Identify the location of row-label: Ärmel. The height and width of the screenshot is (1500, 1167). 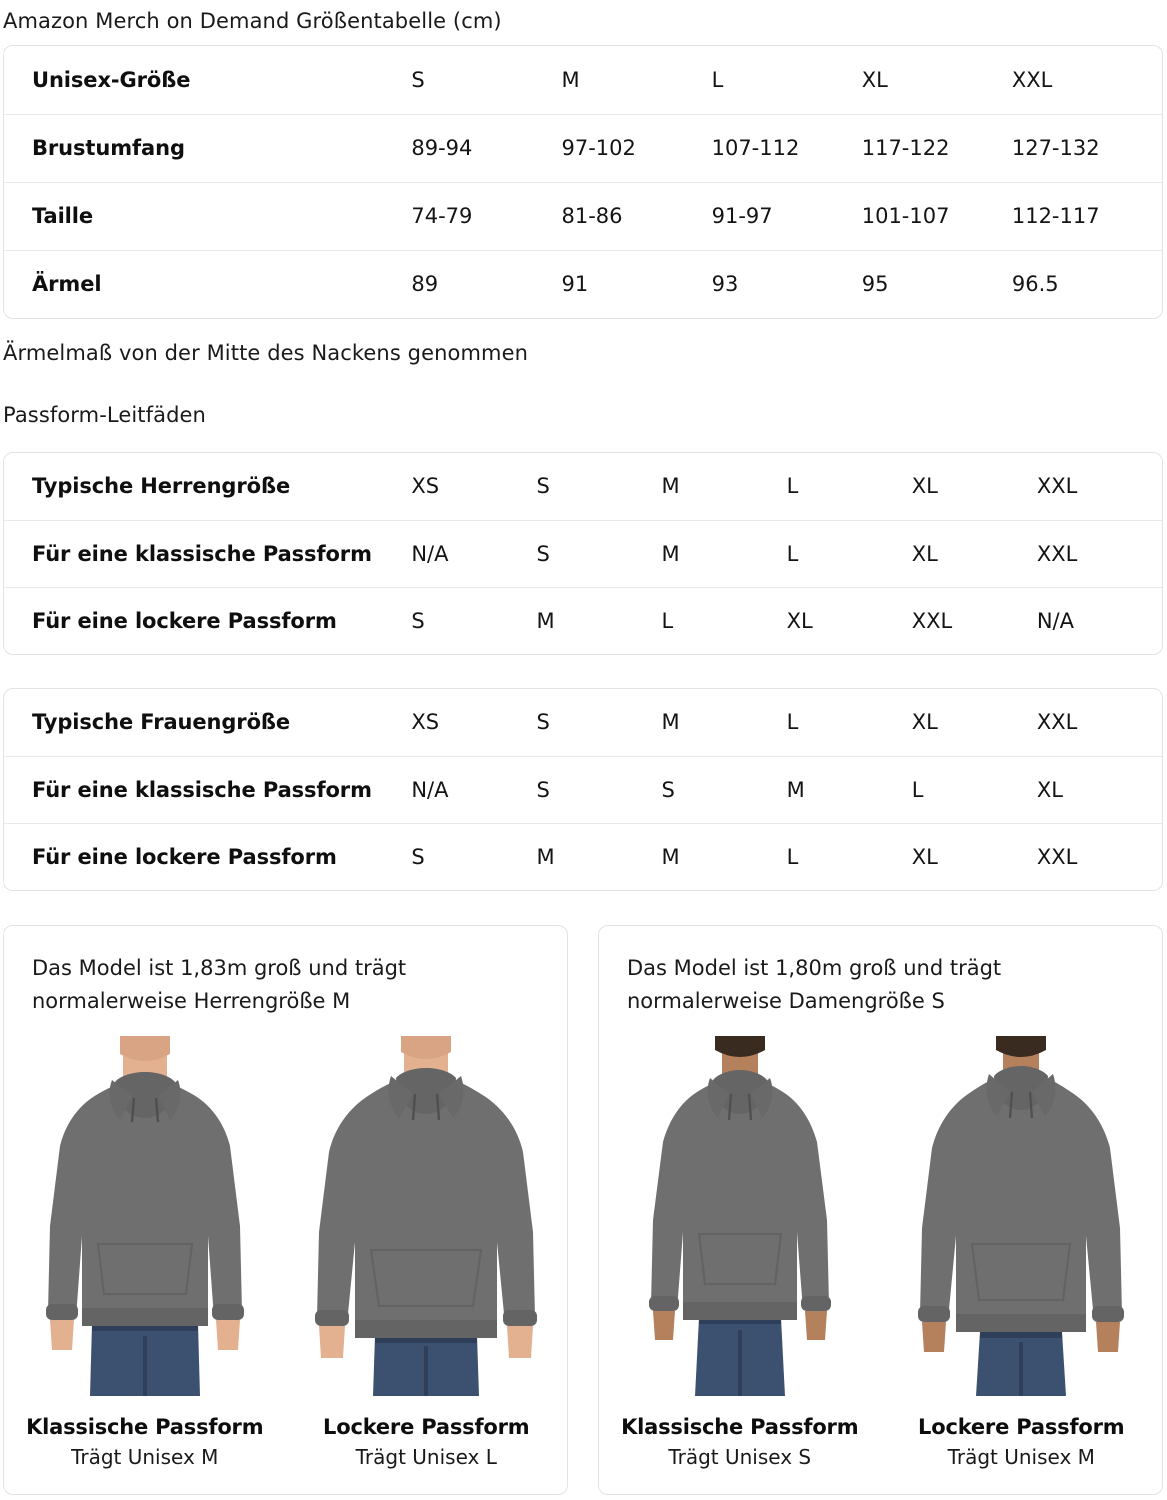
(208, 283).